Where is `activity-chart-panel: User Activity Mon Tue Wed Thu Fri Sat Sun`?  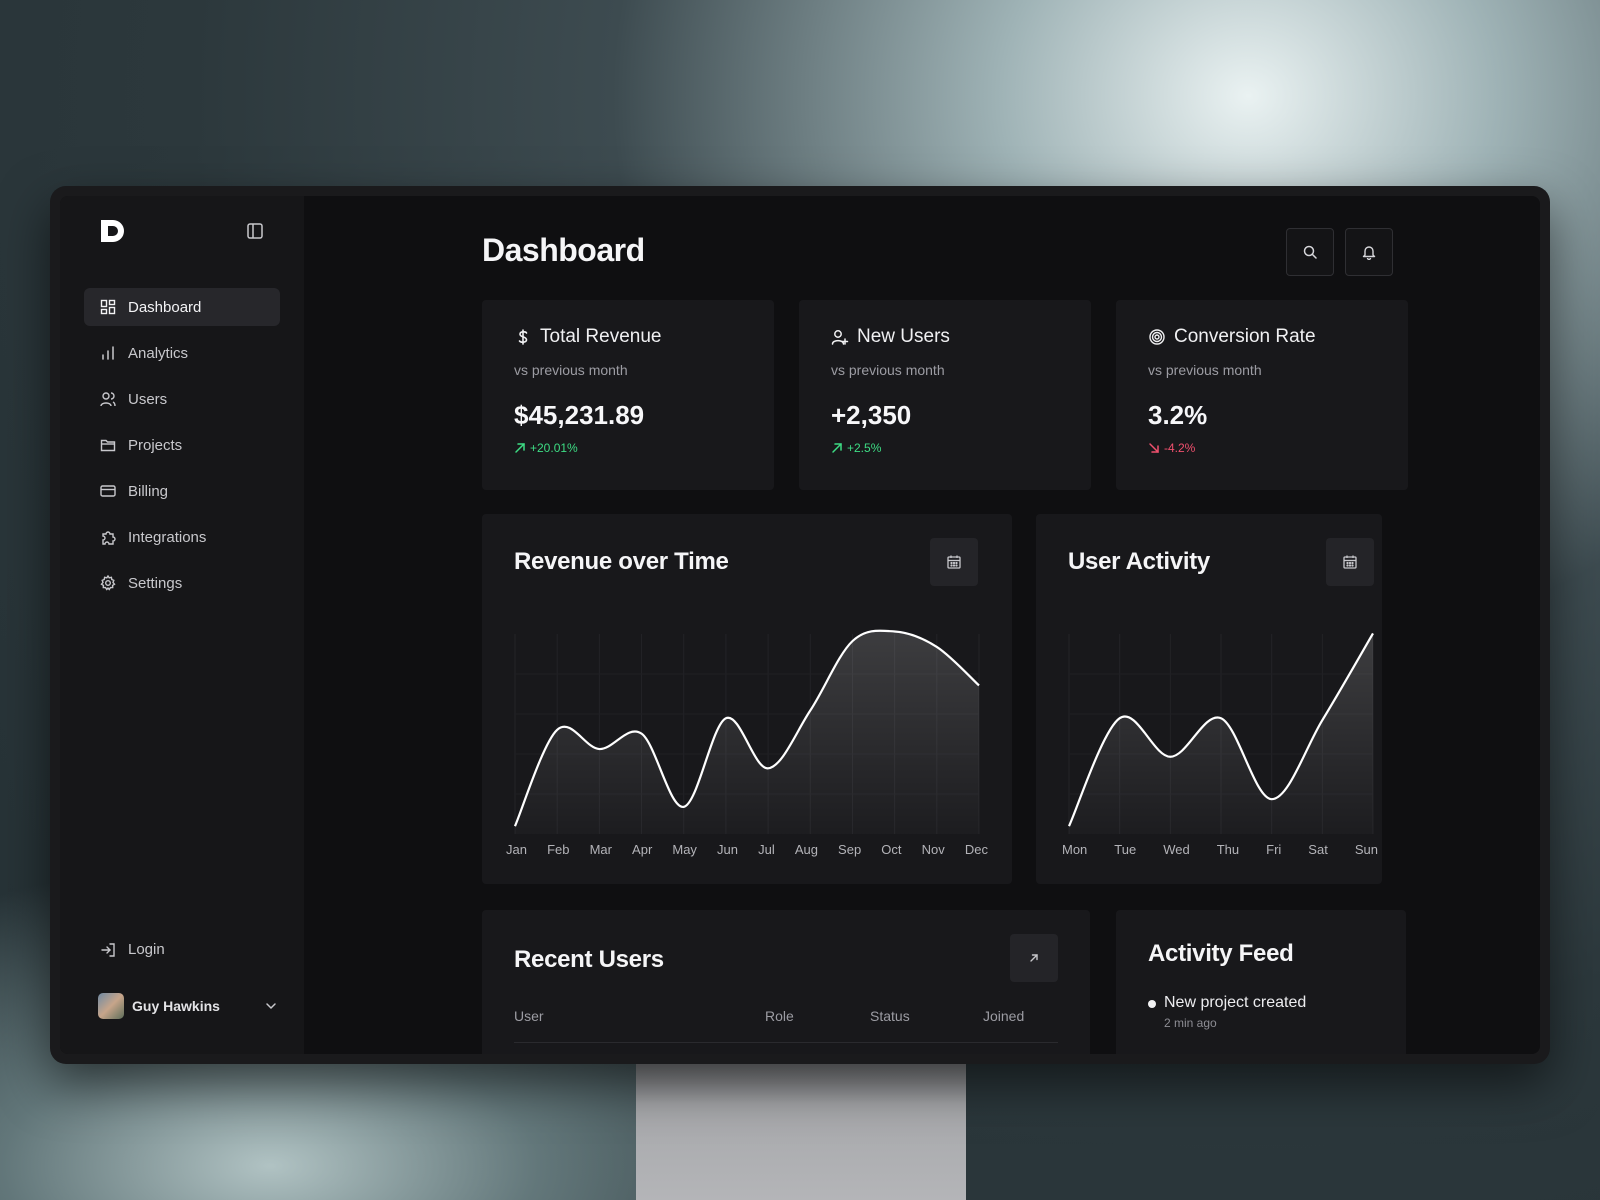
activity-chart-panel: User Activity Mon Tue Wed Thu Fri Sat Sun is located at coordinates (1209, 699).